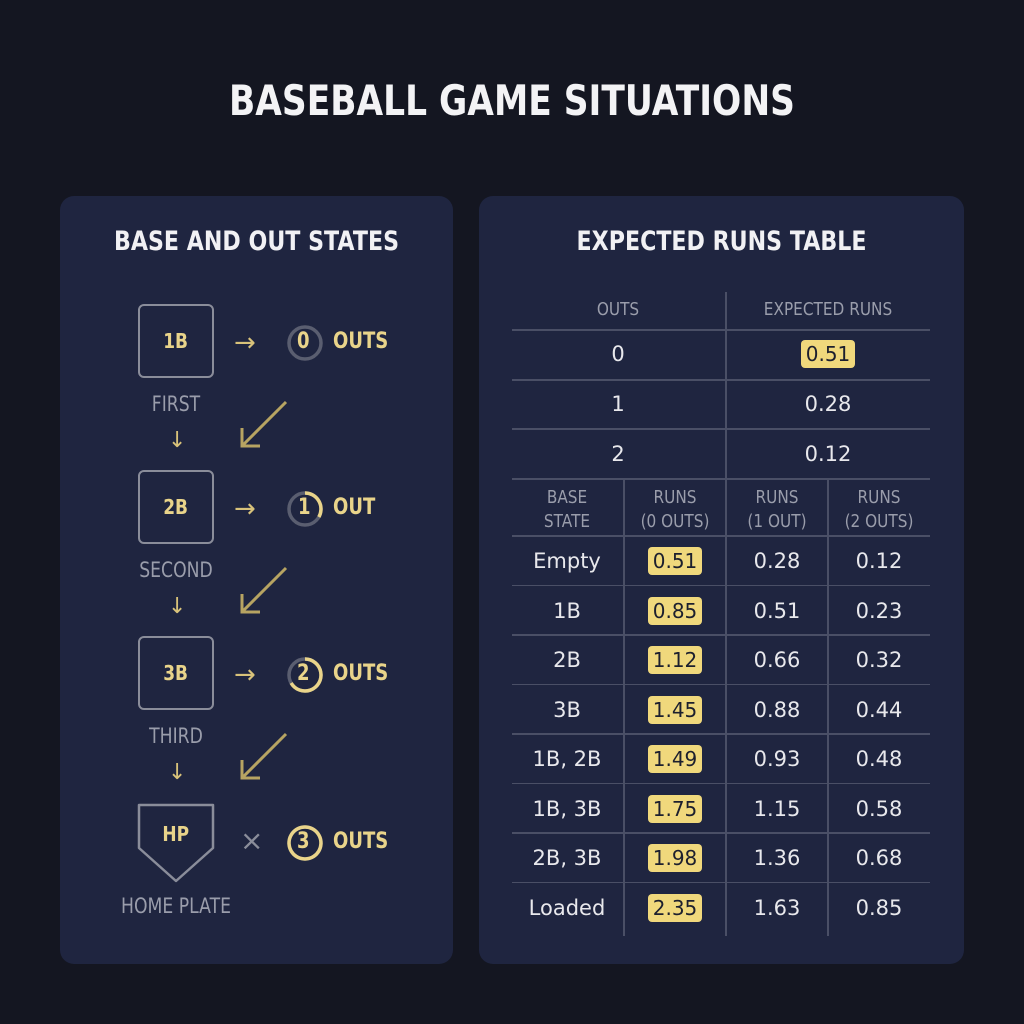 The width and height of the screenshot is (1024, 1024). I want to click on outs-count: 3, so click(303, 841).